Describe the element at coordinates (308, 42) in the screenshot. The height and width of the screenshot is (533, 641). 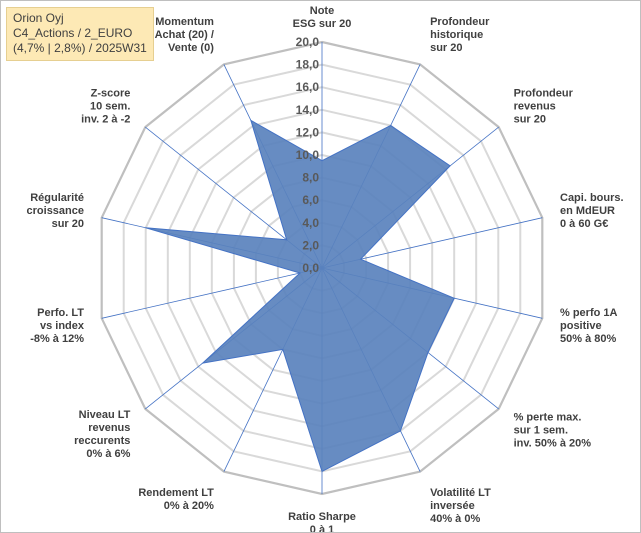
I see `tick-label-10: 20,0` at that location.